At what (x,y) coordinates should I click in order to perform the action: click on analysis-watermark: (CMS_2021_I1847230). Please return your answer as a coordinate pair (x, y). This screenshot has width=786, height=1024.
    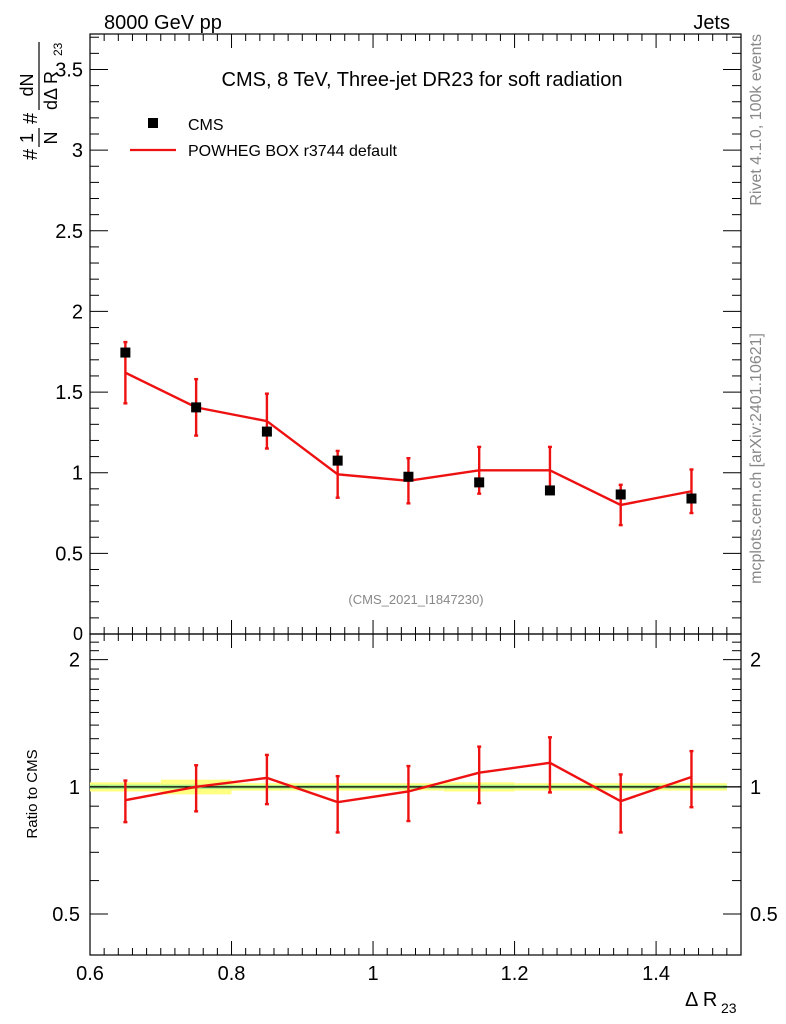
    Looking at the image, I should click on (415, 599).